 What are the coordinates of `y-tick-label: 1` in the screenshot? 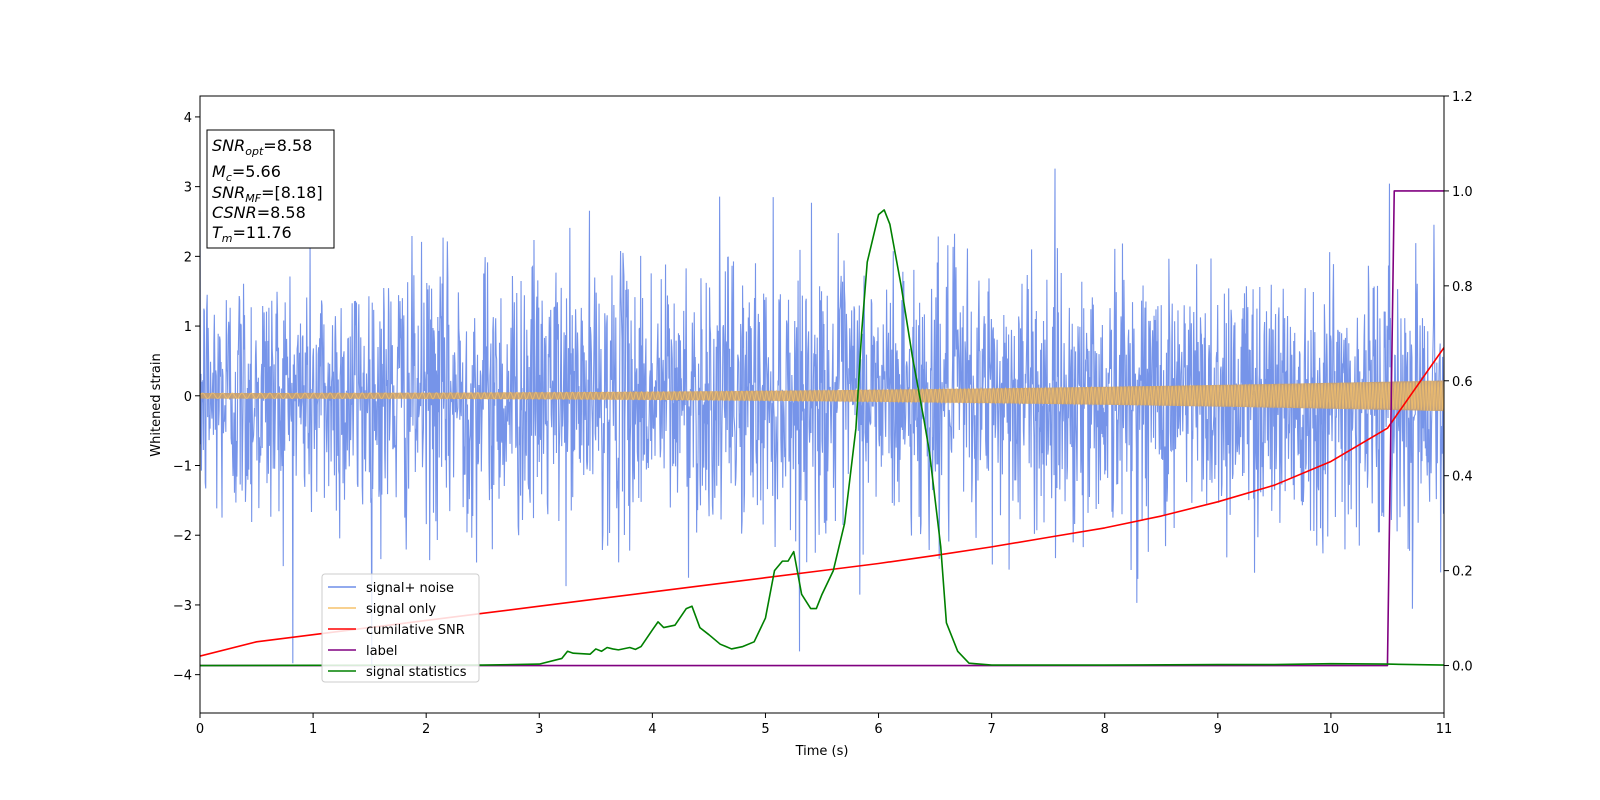 It's located at (188, 327).